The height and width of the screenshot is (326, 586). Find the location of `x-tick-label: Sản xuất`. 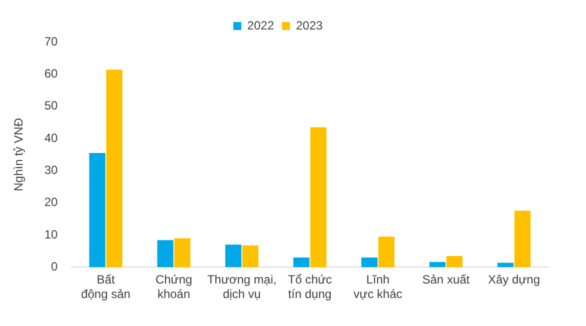

x-tick-label: Sản xuất is located at coordinates (446, 279).